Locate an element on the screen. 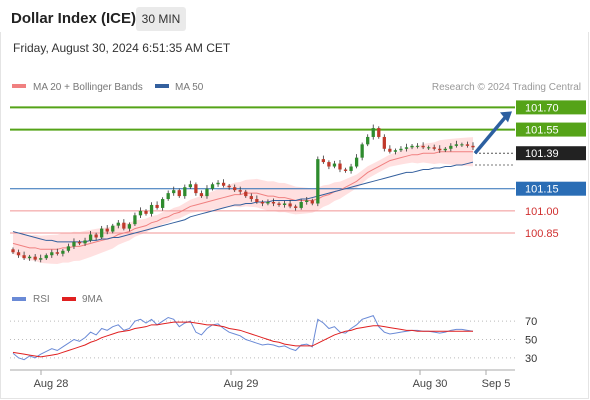 The height and width of the screenshot is (400, 590). level-tag-101.70 is located at coordinates (551, 107).